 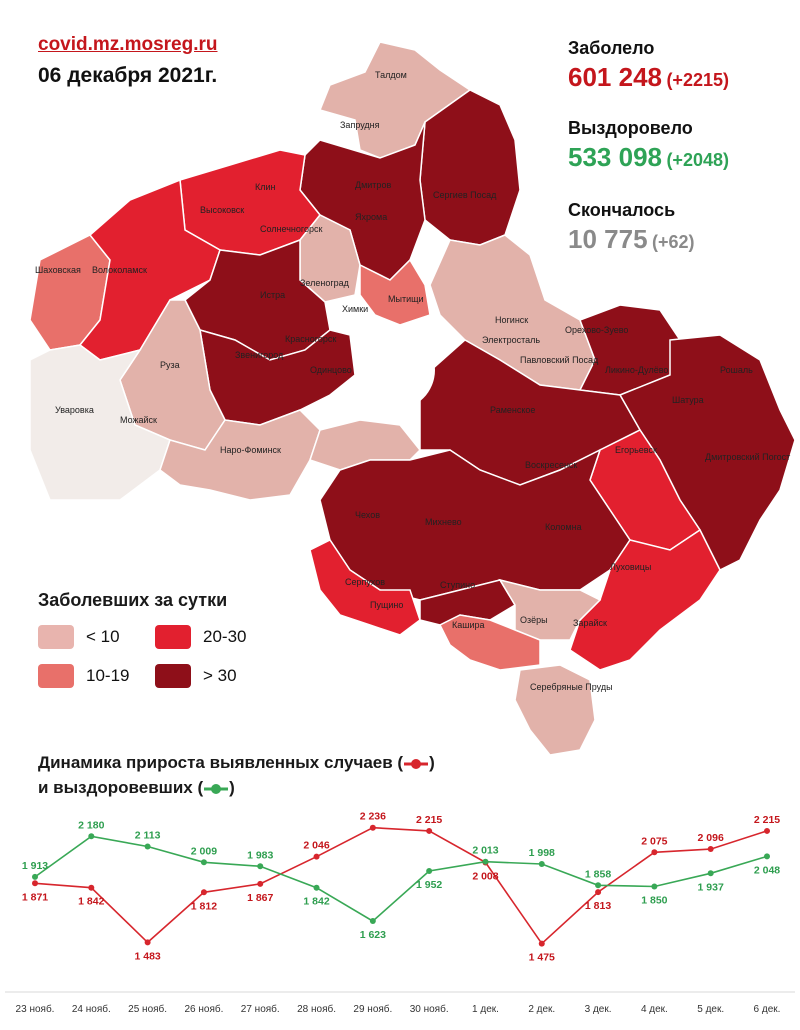 What do you see at coordinates (147, 956) in the screenshot?
I see `cases-value-label: 1 483` at bounding box center [147, 956].